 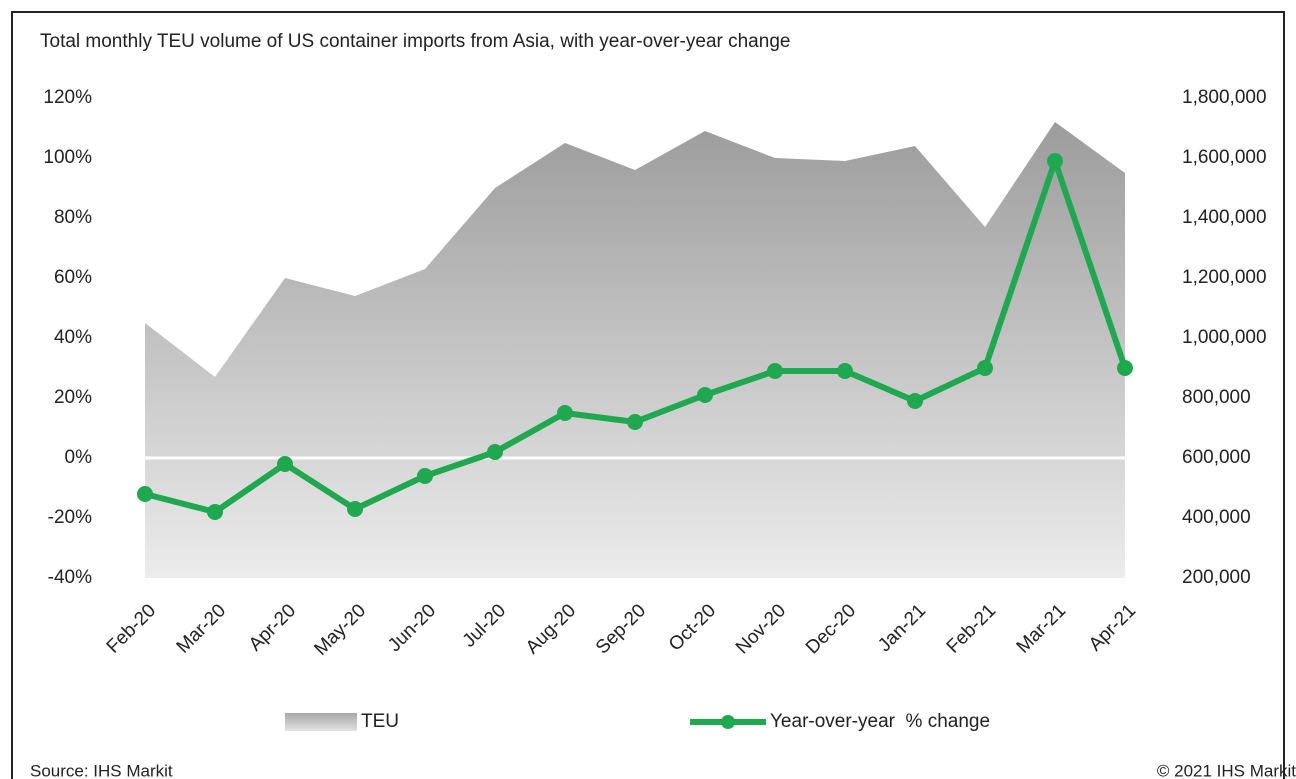 What do you see at coordinates (880, 721) in the screenshot?
I see `legend-label: Year-over-year % change` at bounding box center [880, 721].